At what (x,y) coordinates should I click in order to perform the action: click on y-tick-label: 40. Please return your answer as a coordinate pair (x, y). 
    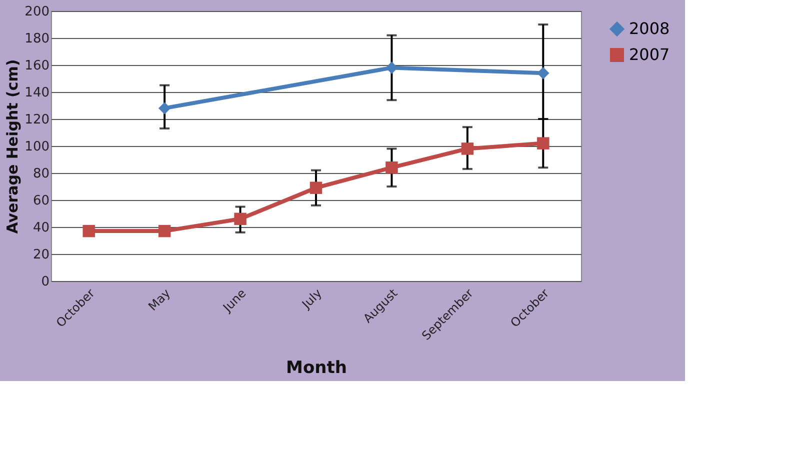
    Looking at the image, I should click on (41, 228).